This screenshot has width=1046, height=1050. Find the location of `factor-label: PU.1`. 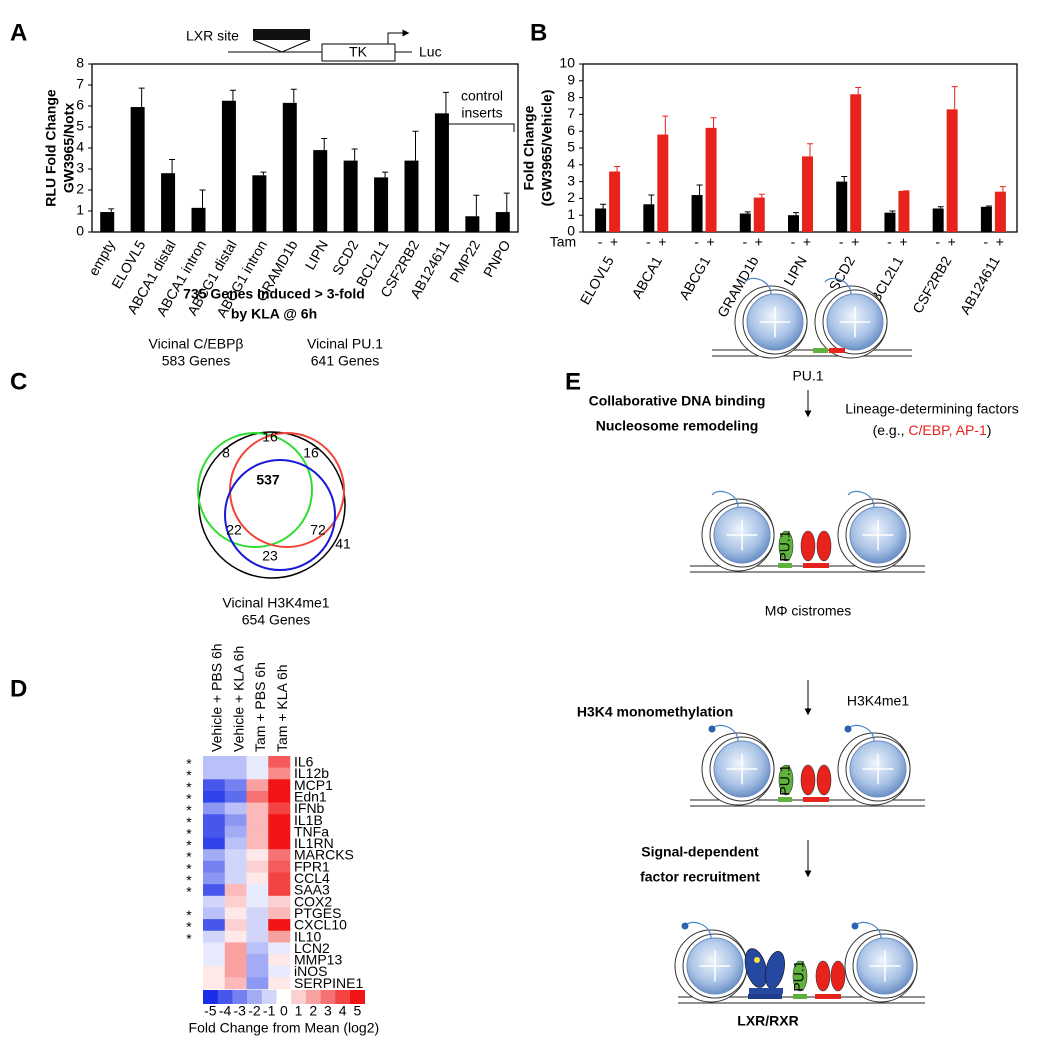

factor-label: PU.1 is located at coordinates (785, 779).